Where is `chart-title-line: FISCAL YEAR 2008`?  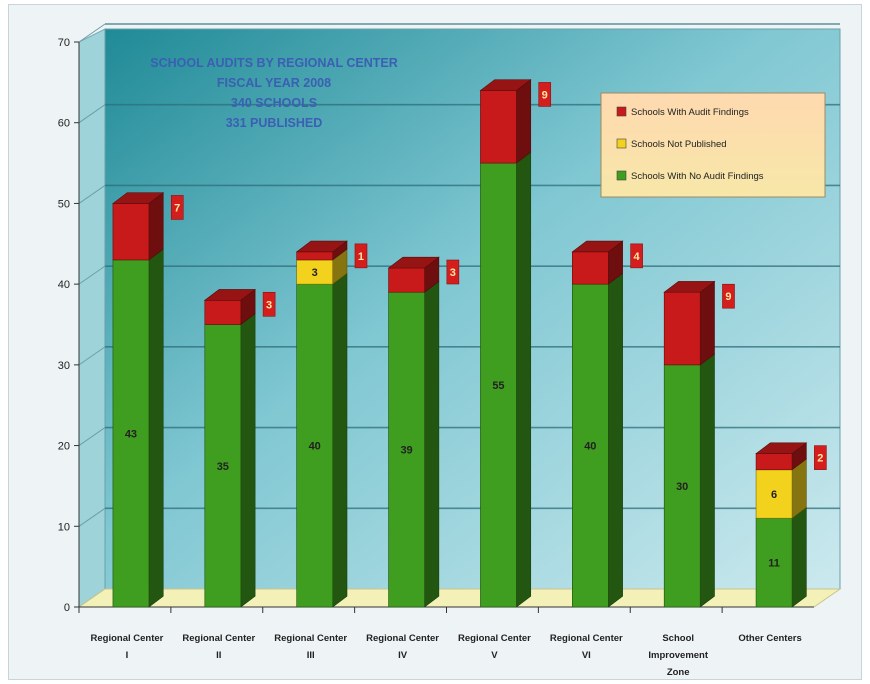
chart-title-line: FISCAL YEAR 2008 is located at coordinates (274, 83).